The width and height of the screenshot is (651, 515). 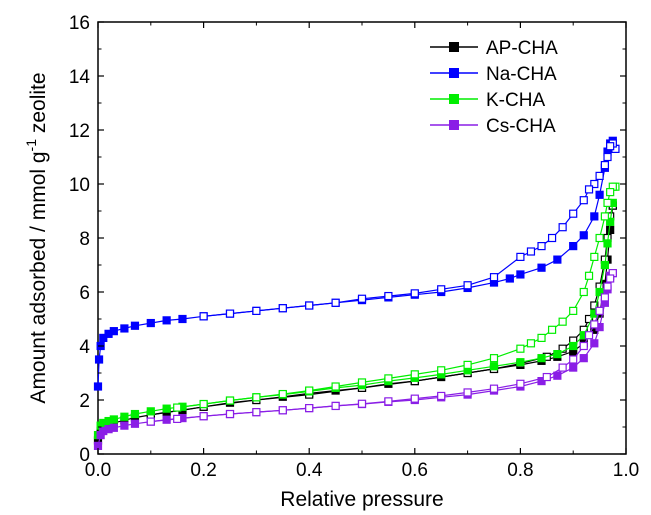 What do you see at coordinates (415, 470) in the screenshot?
I see `x-tick-label: 0.6` at bounding box center [415, 470].